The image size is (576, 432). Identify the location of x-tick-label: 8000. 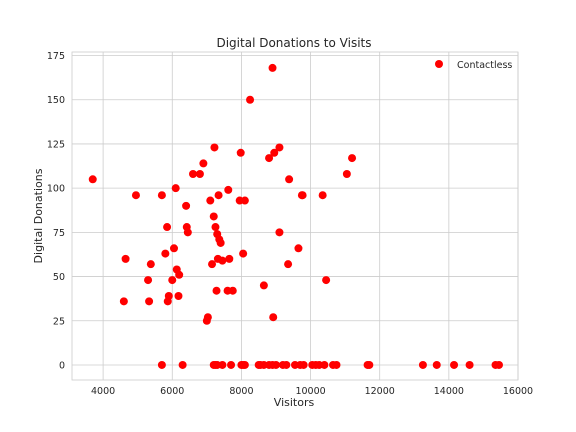
(241, 391).